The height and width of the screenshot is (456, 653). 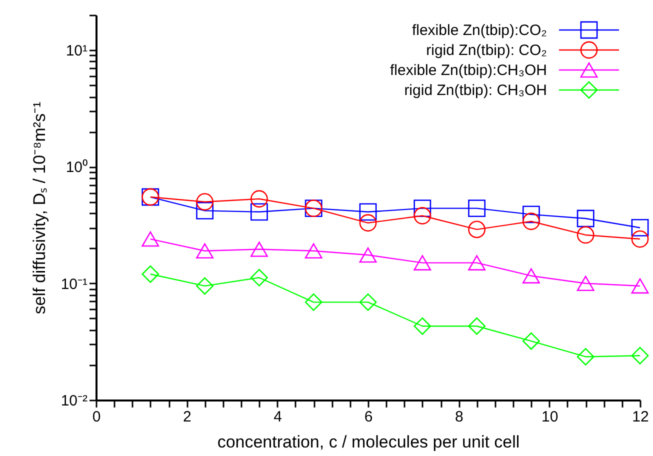 I want to click on x-tick-label: 4, so click(x=278, y=417).